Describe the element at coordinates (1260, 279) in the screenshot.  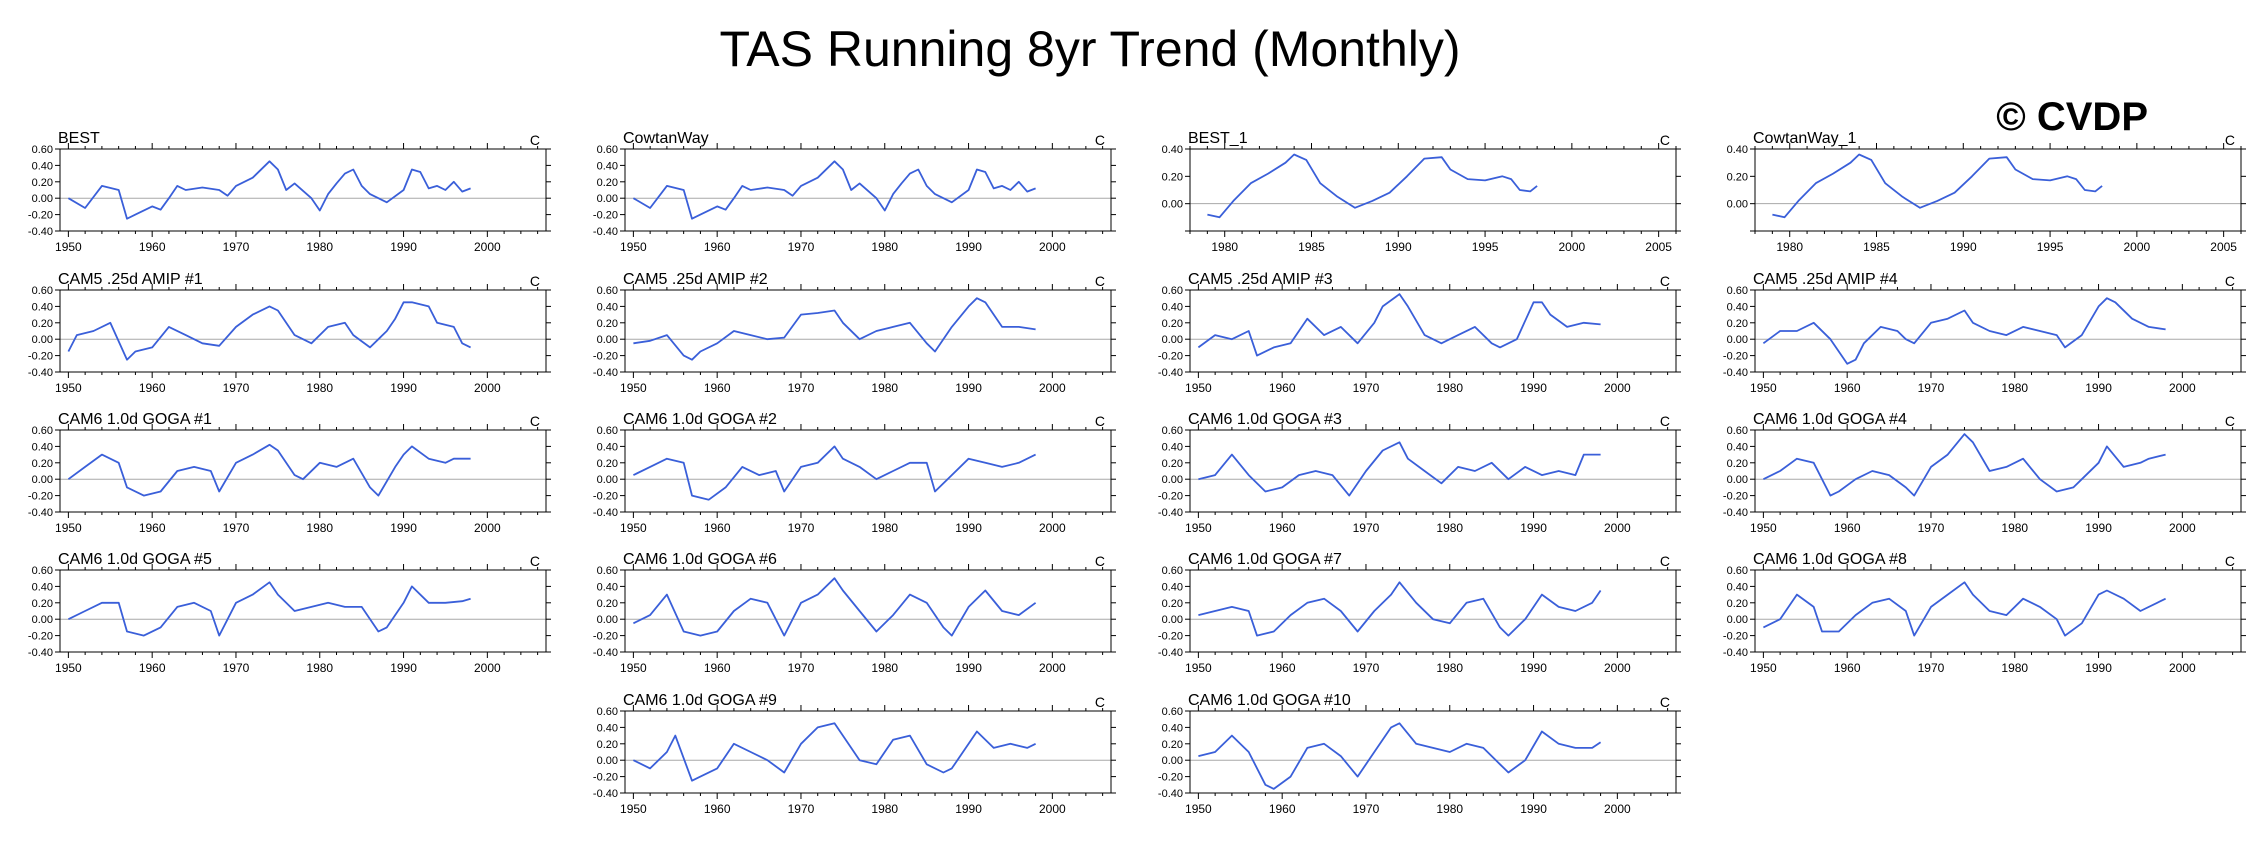
I see `panel-title: CAM5 .25d AMIP #3` at that location.